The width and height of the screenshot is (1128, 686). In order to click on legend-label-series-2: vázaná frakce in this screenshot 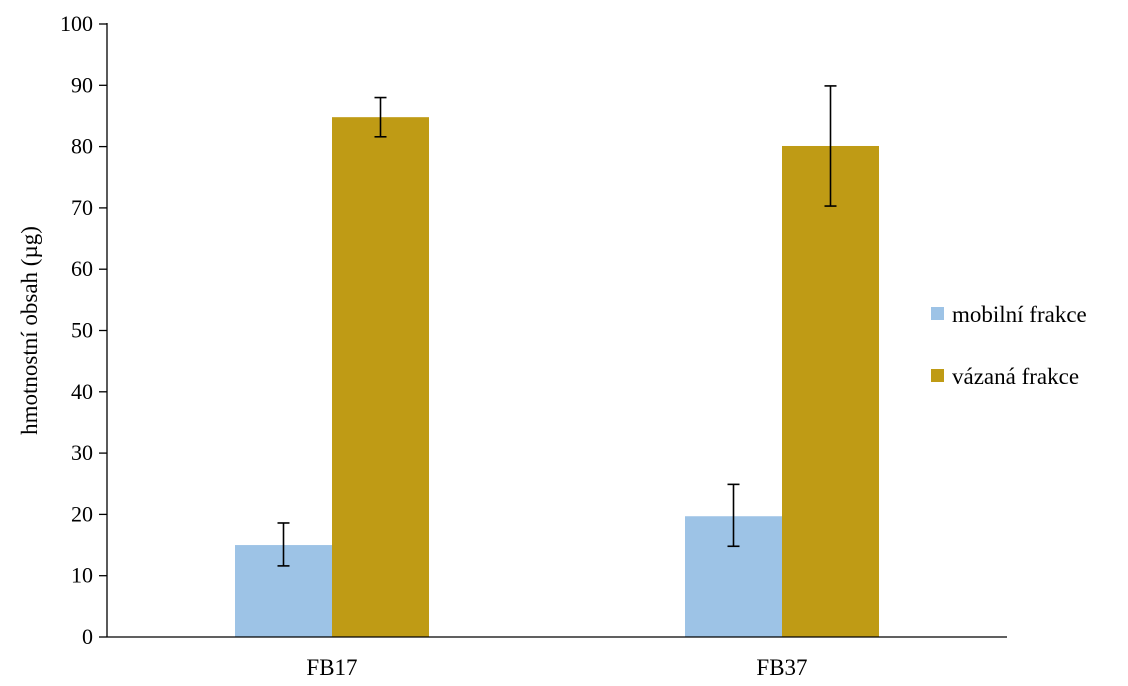, I will do `click(1015, 376)`.